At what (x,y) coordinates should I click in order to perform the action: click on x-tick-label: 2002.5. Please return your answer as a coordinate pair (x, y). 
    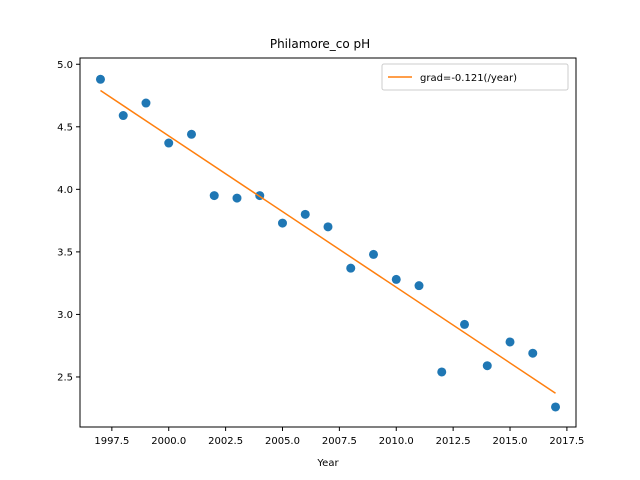
    Looking at the image, I should click on (225, 441).